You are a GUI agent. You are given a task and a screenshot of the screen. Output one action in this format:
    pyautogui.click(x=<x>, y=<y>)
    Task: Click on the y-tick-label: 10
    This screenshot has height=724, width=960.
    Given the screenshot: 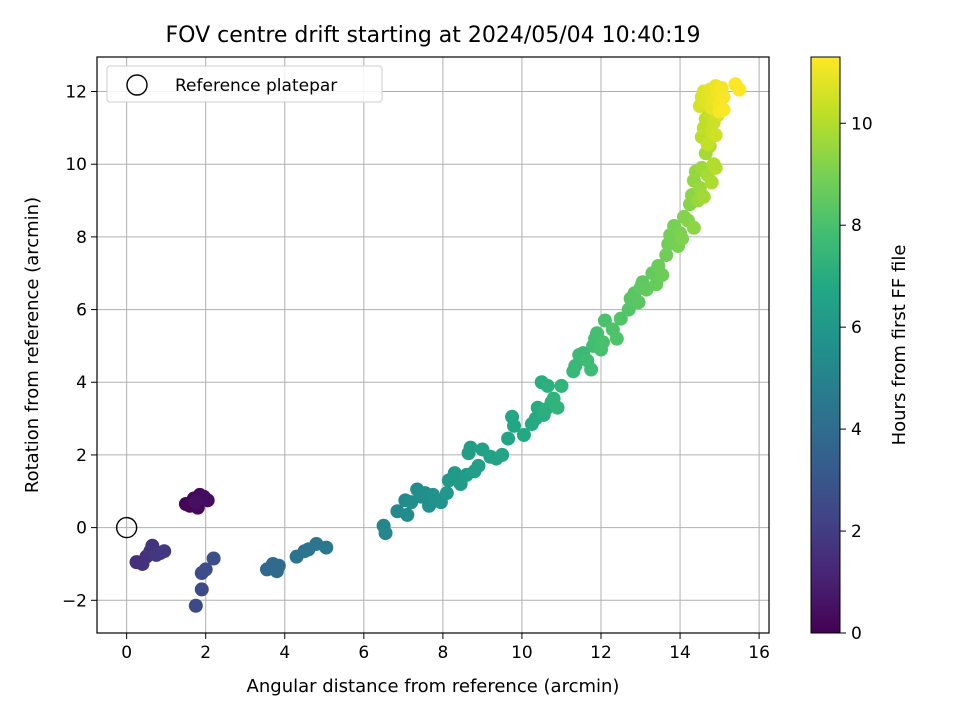 What is the action you would take?
    pyautogui.click(x=76, y=165)
    